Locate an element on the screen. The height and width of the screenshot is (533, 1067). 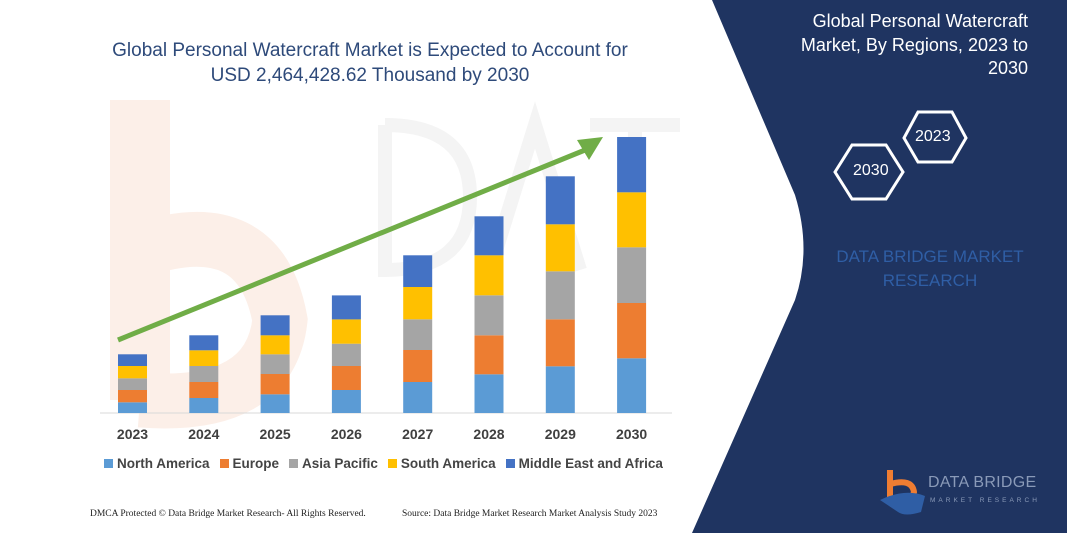
bar-segment-2029-asia-pacific is located at coordinates (560, 295).